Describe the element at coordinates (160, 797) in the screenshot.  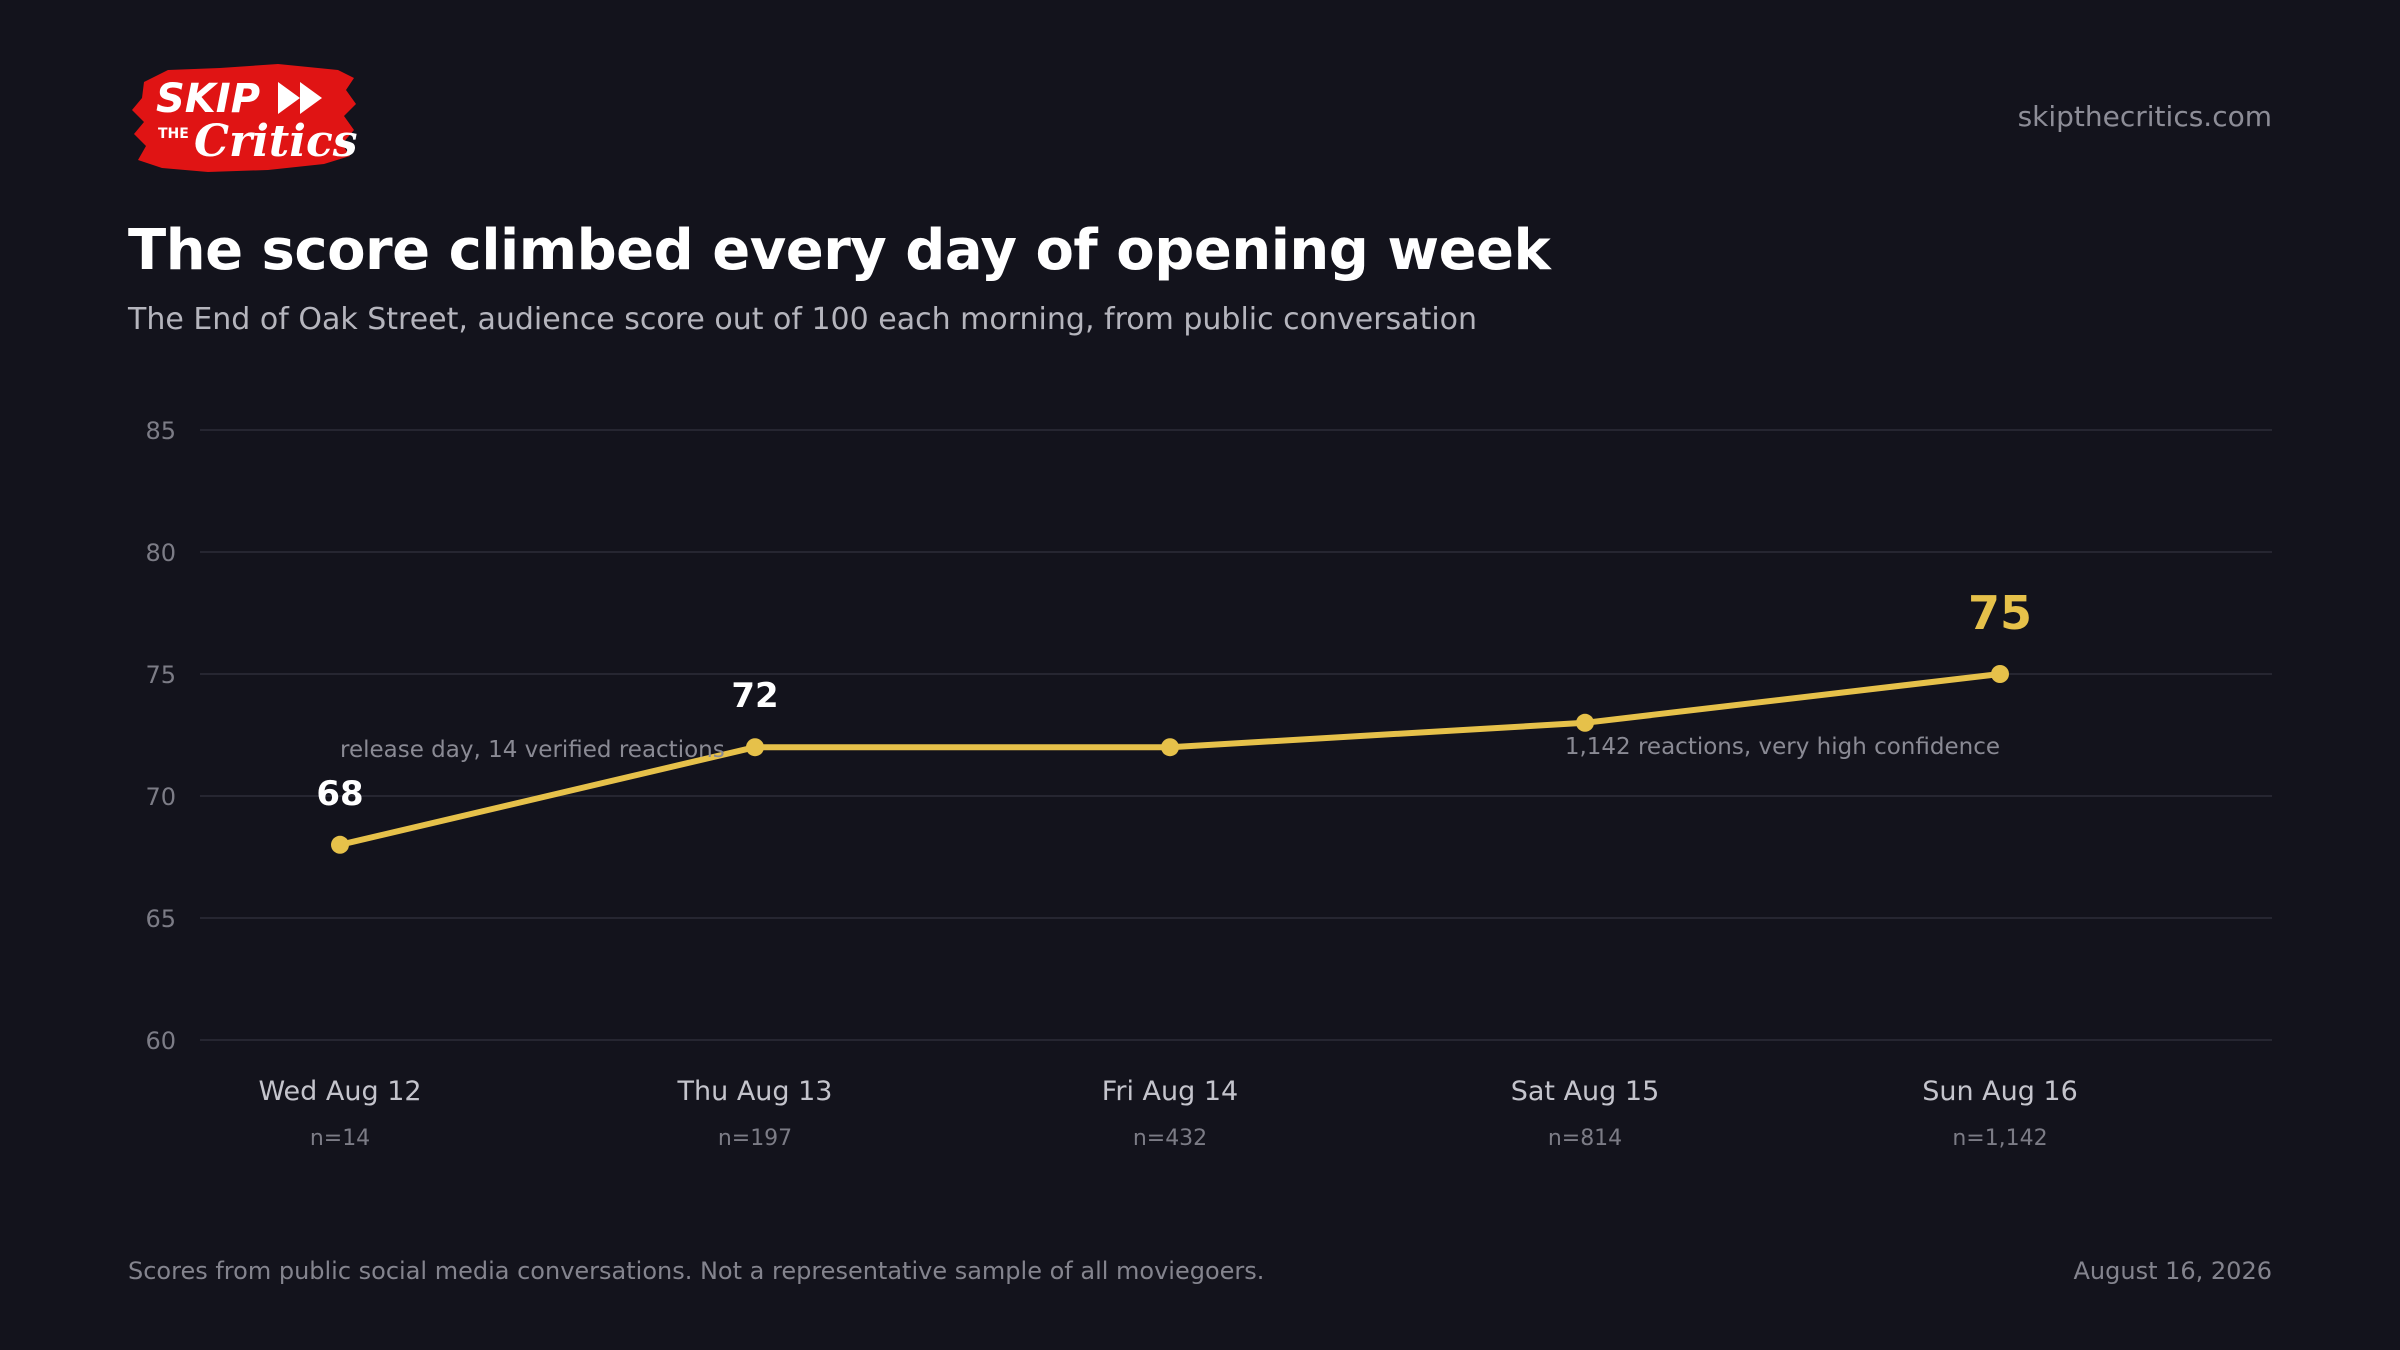
I see `y-tick-label: 70` at that location.